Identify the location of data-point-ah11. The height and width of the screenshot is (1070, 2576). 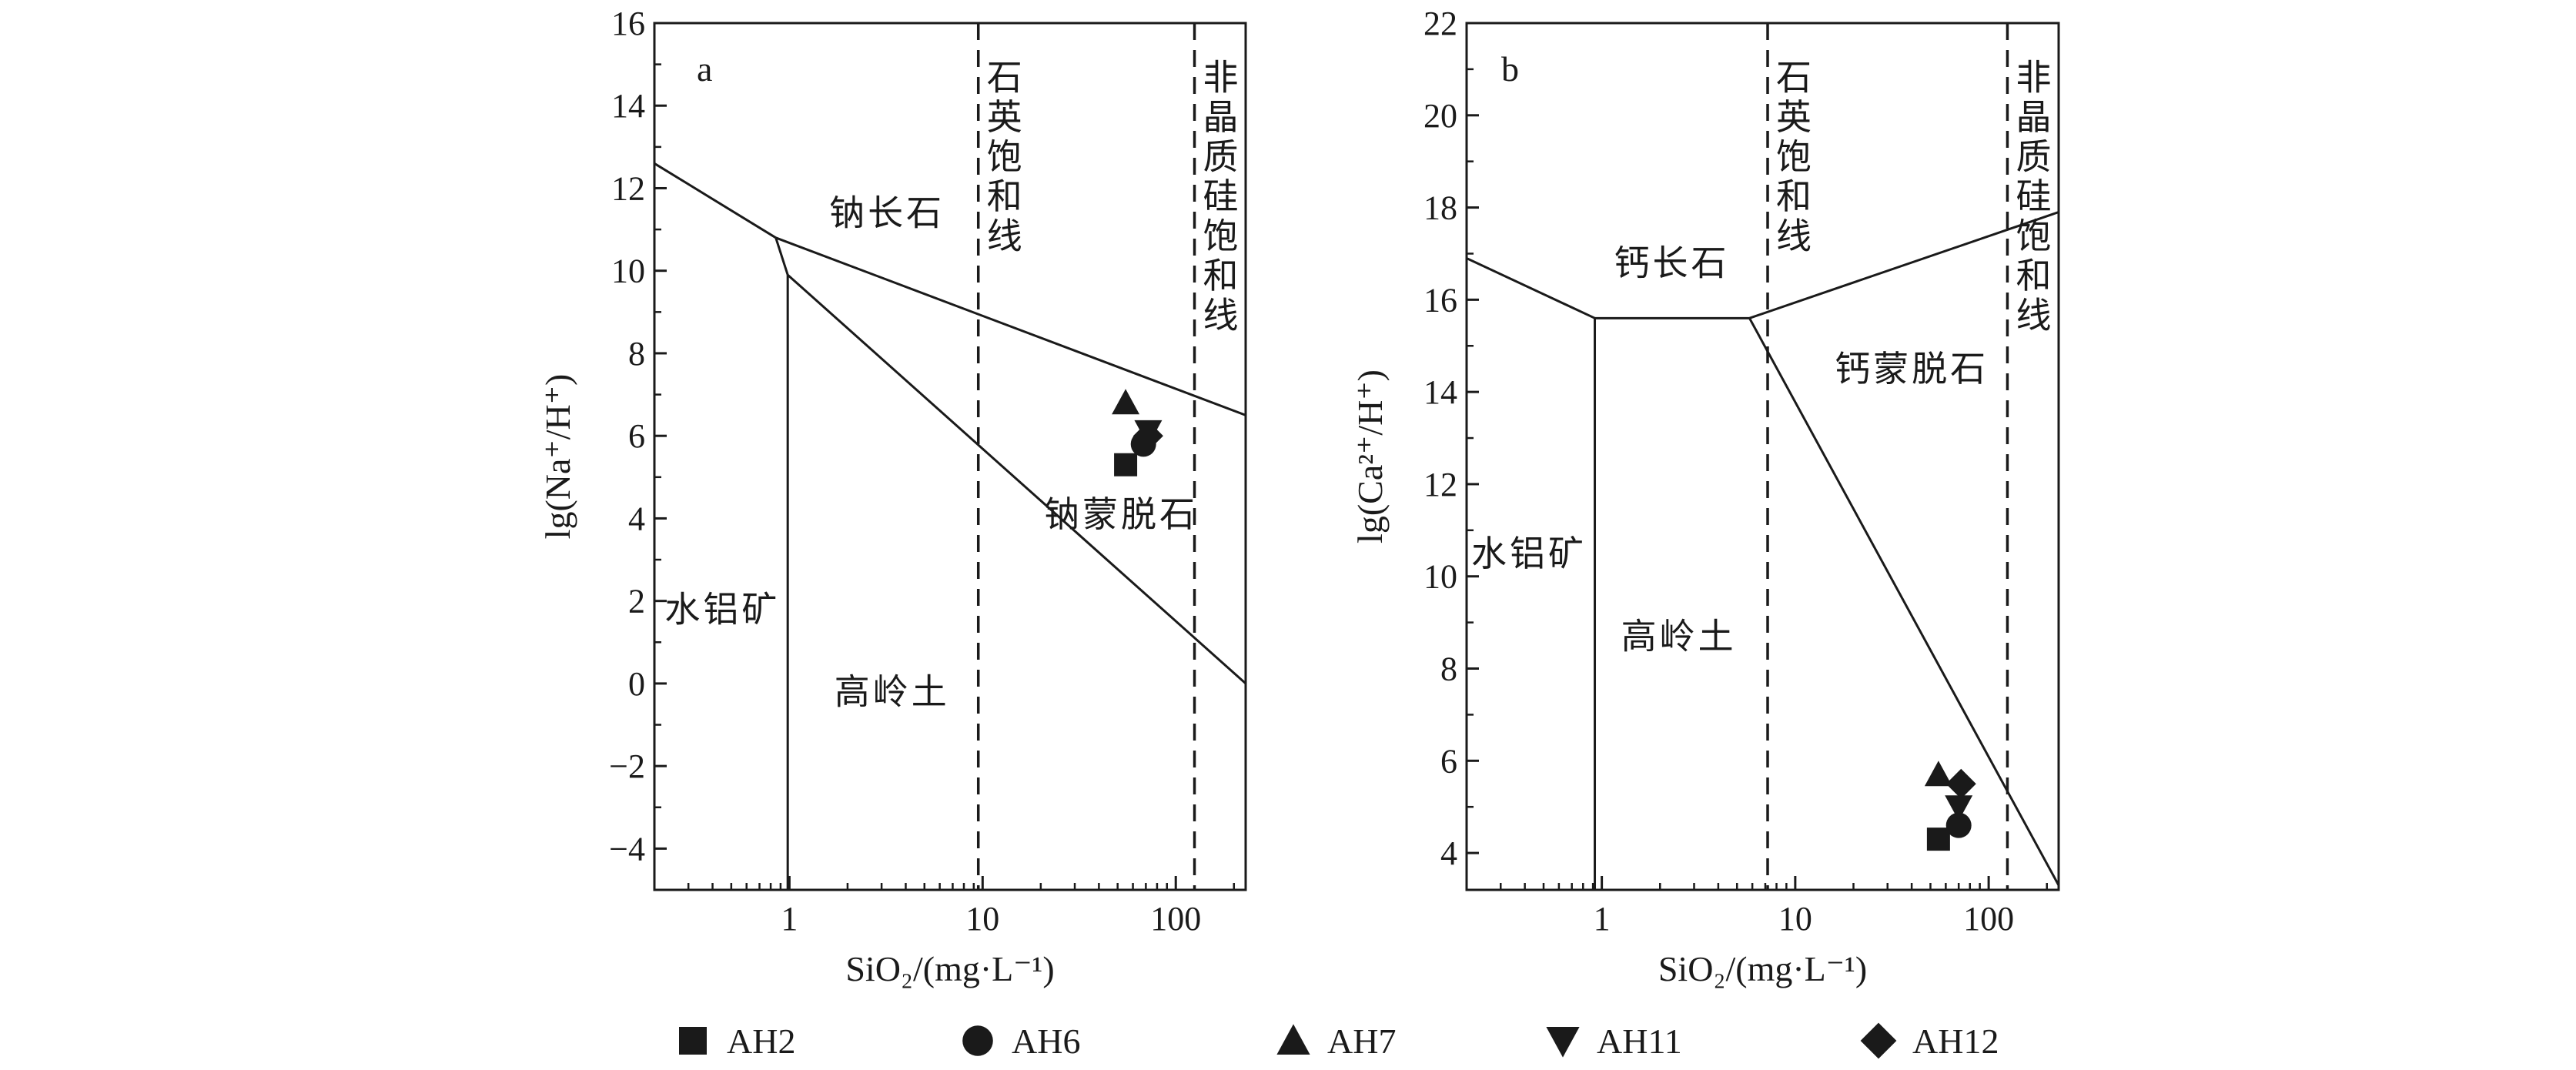
(1959, 808).